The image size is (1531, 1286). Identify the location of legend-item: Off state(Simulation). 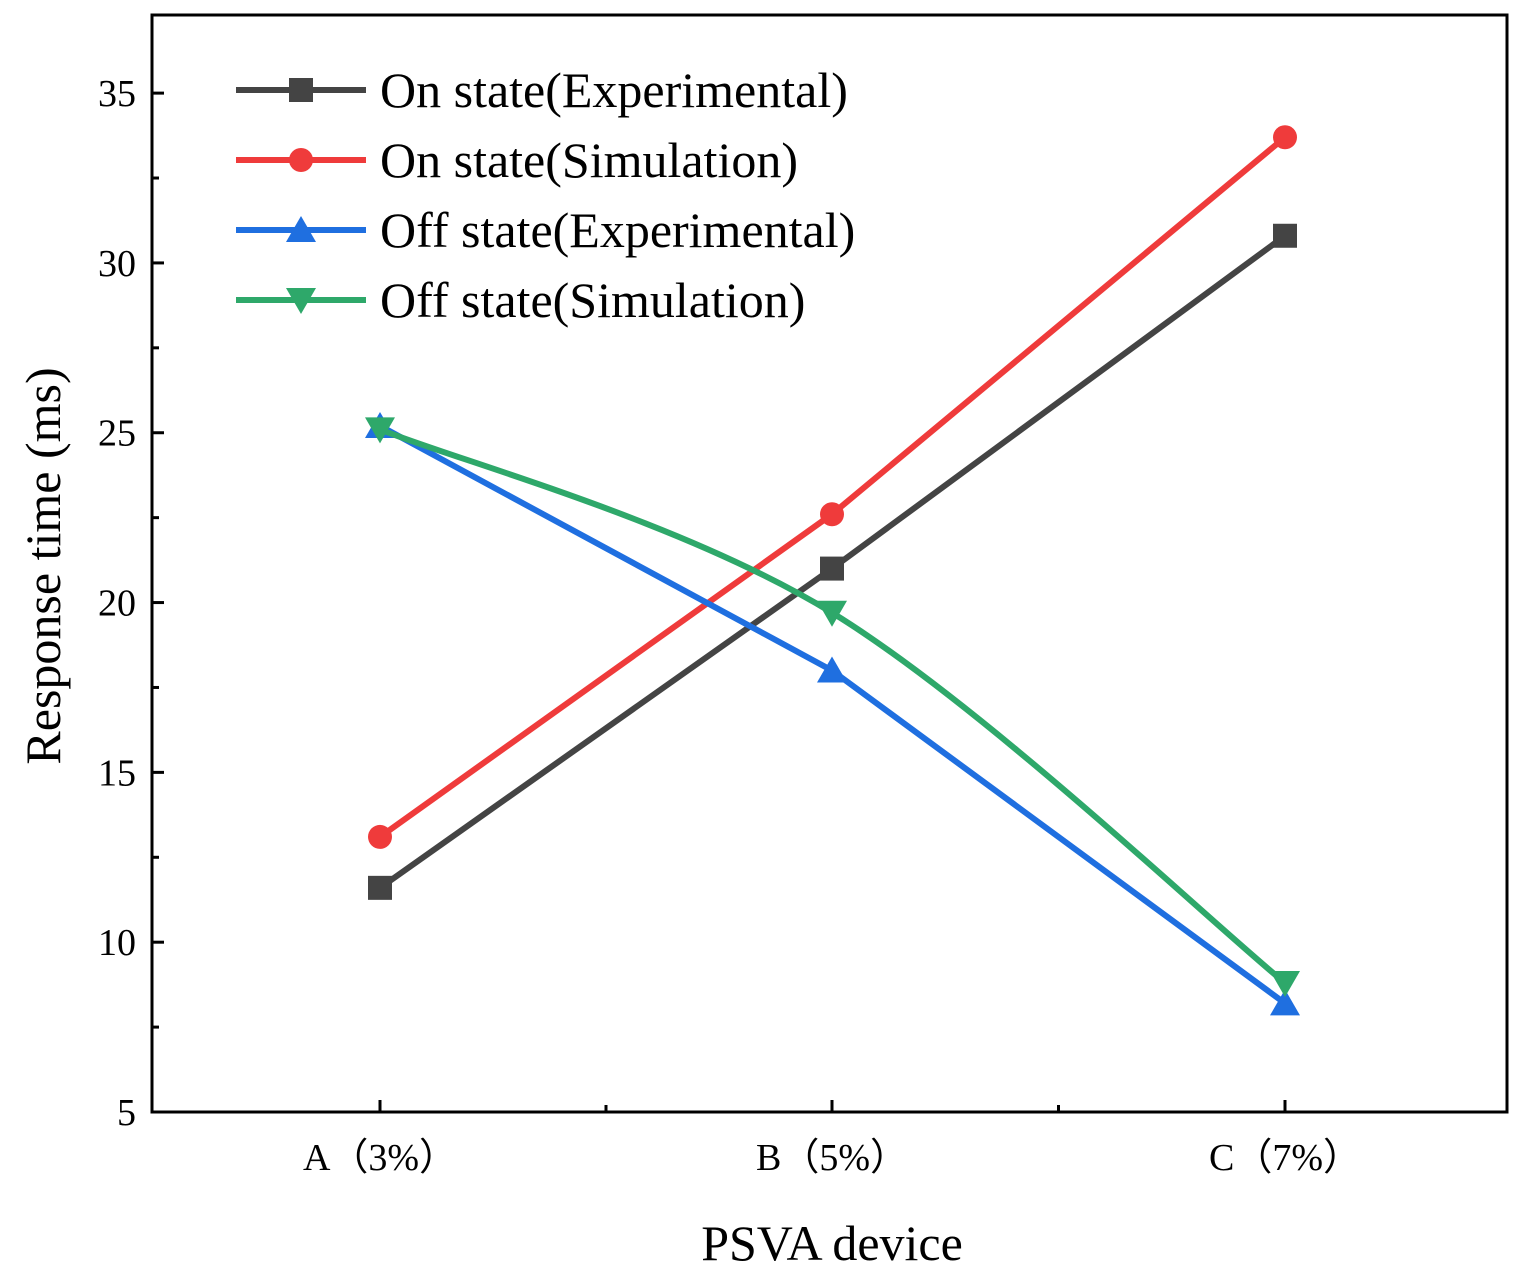
(520, 300).